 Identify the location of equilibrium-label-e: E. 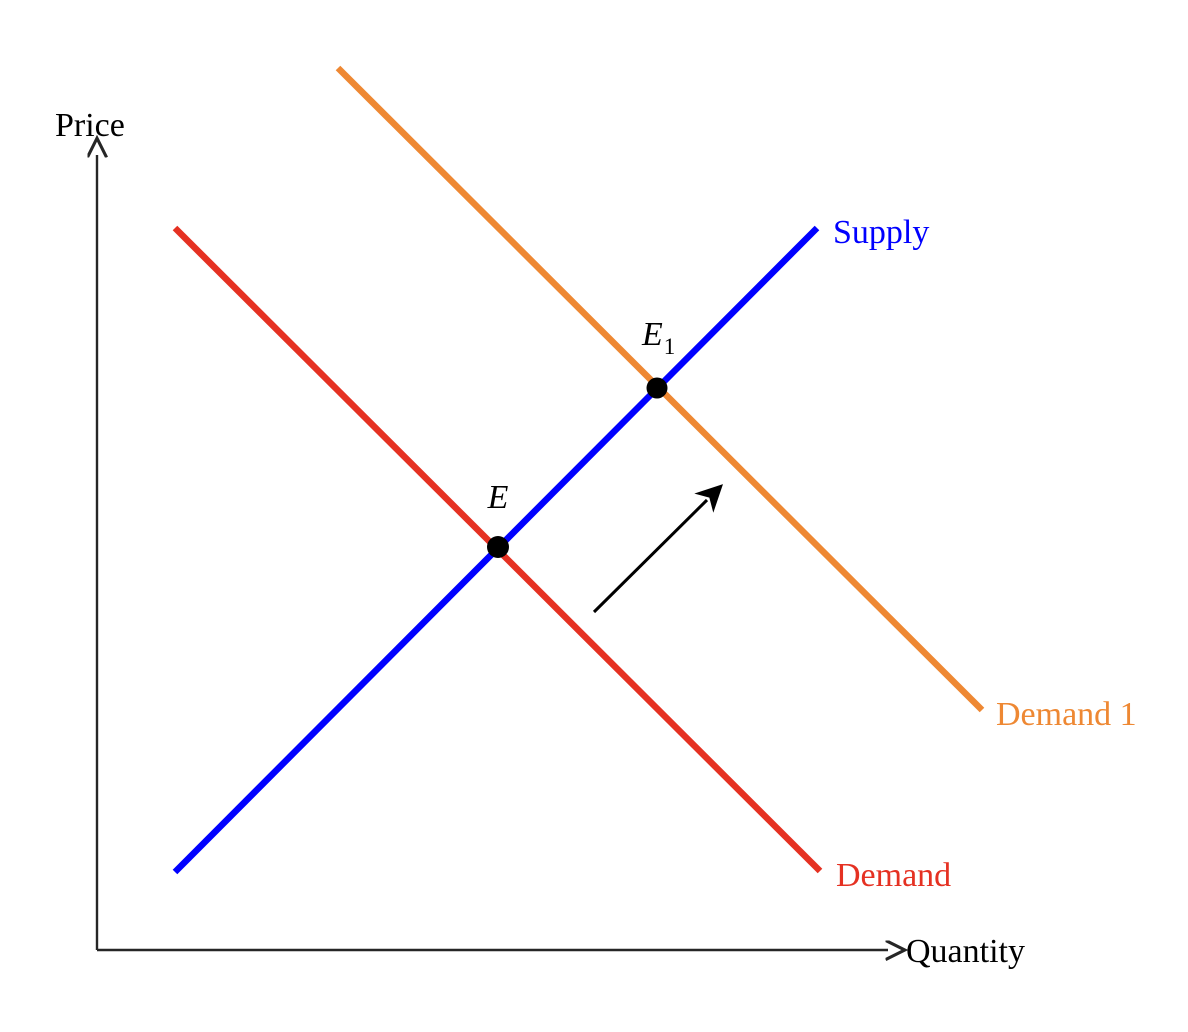
(498, 497).